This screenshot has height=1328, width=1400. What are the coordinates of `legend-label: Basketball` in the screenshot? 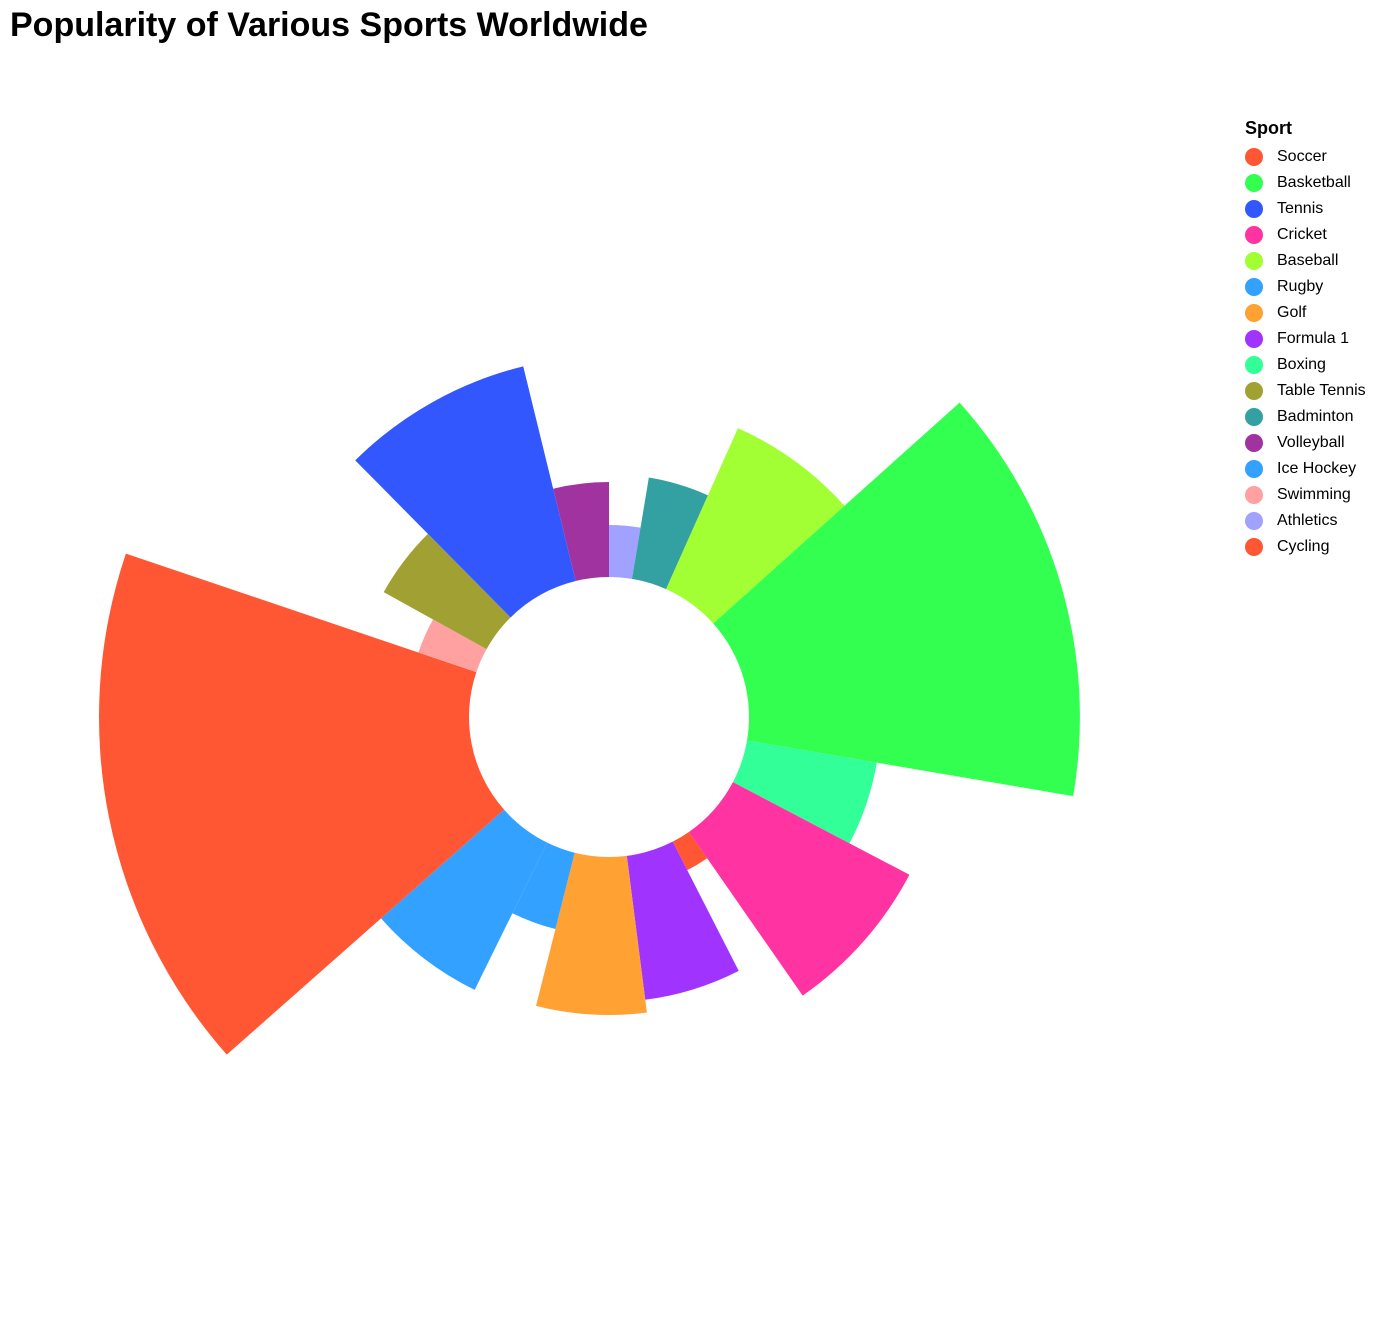 It's located at (1314, 182).